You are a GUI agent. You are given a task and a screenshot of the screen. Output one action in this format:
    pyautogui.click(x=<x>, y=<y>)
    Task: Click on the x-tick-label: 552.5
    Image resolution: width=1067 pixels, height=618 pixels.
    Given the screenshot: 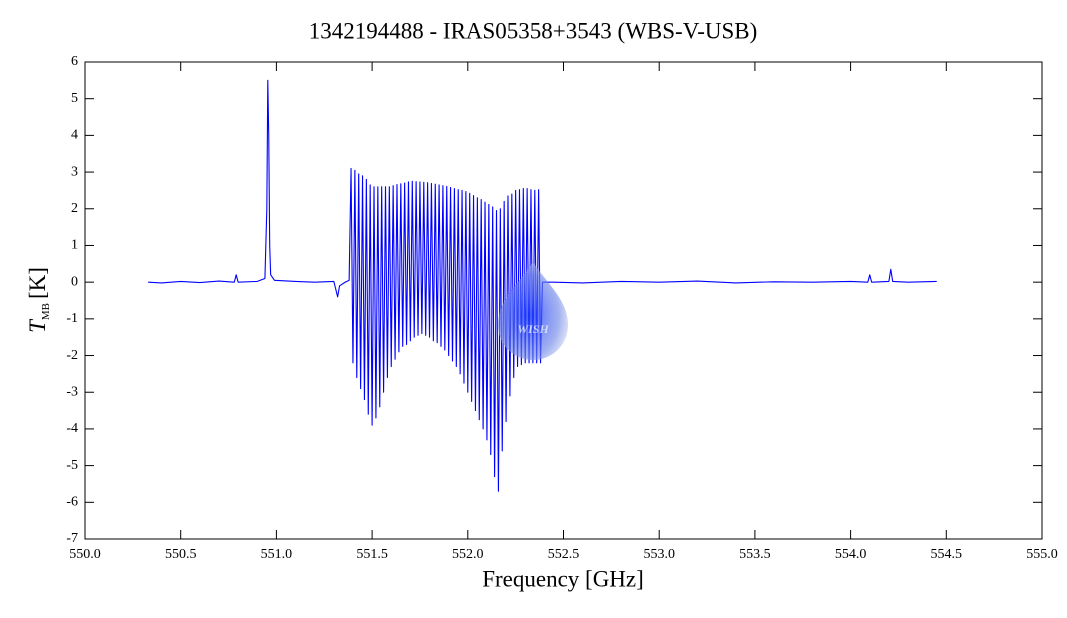 What is the action you would take?
    pyautogui.click(x=564, y=554)
    